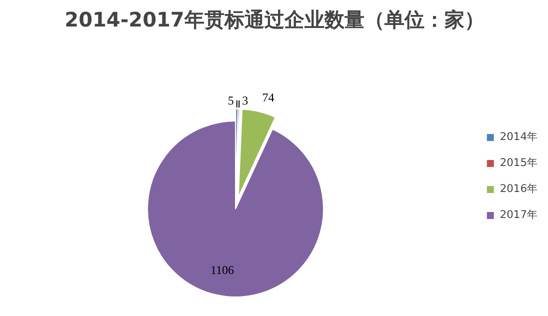  Describe the element at coordinates (519, 163) in the screenshot. I see `legend-label: 2015年` at that location.